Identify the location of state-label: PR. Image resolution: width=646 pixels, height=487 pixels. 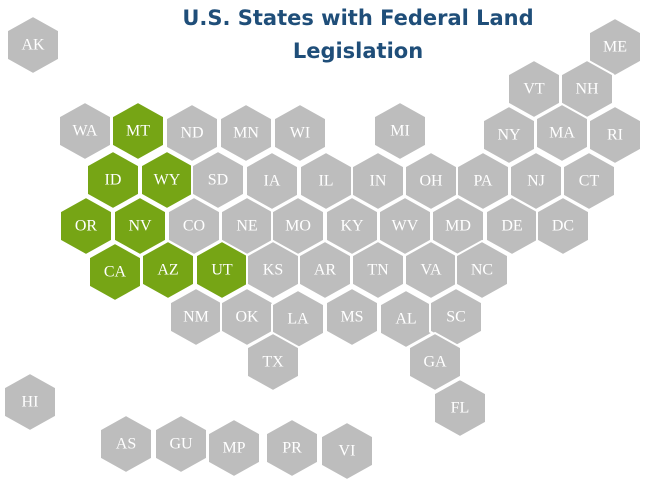
(292, 448).